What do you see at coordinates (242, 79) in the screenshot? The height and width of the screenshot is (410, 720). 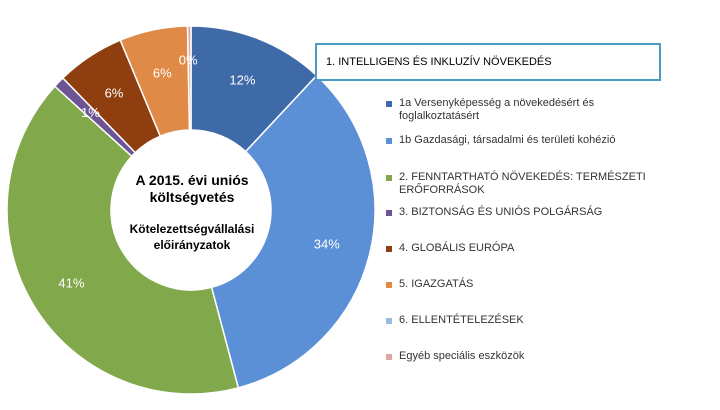 I see `slice-label: 12%` at bounding box center [242, 79].